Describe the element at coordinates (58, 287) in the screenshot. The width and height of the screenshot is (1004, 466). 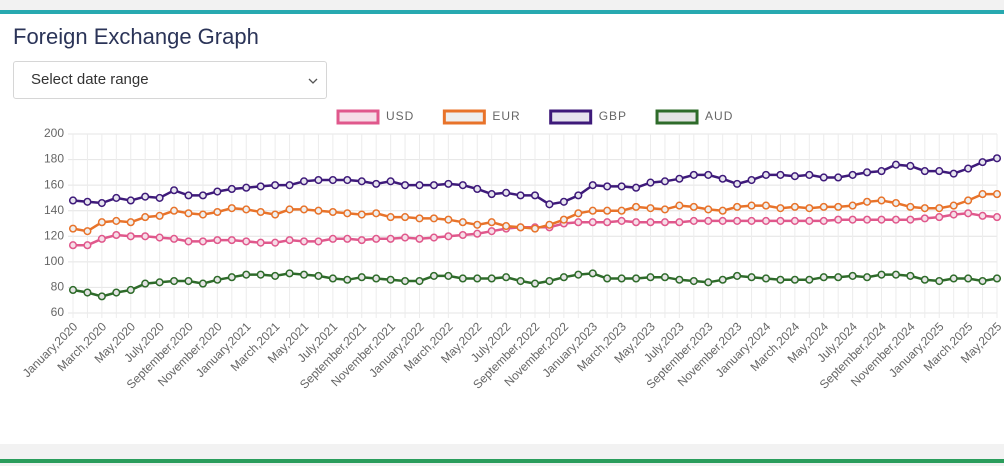
I see `y-tick-label: 80` at that location.